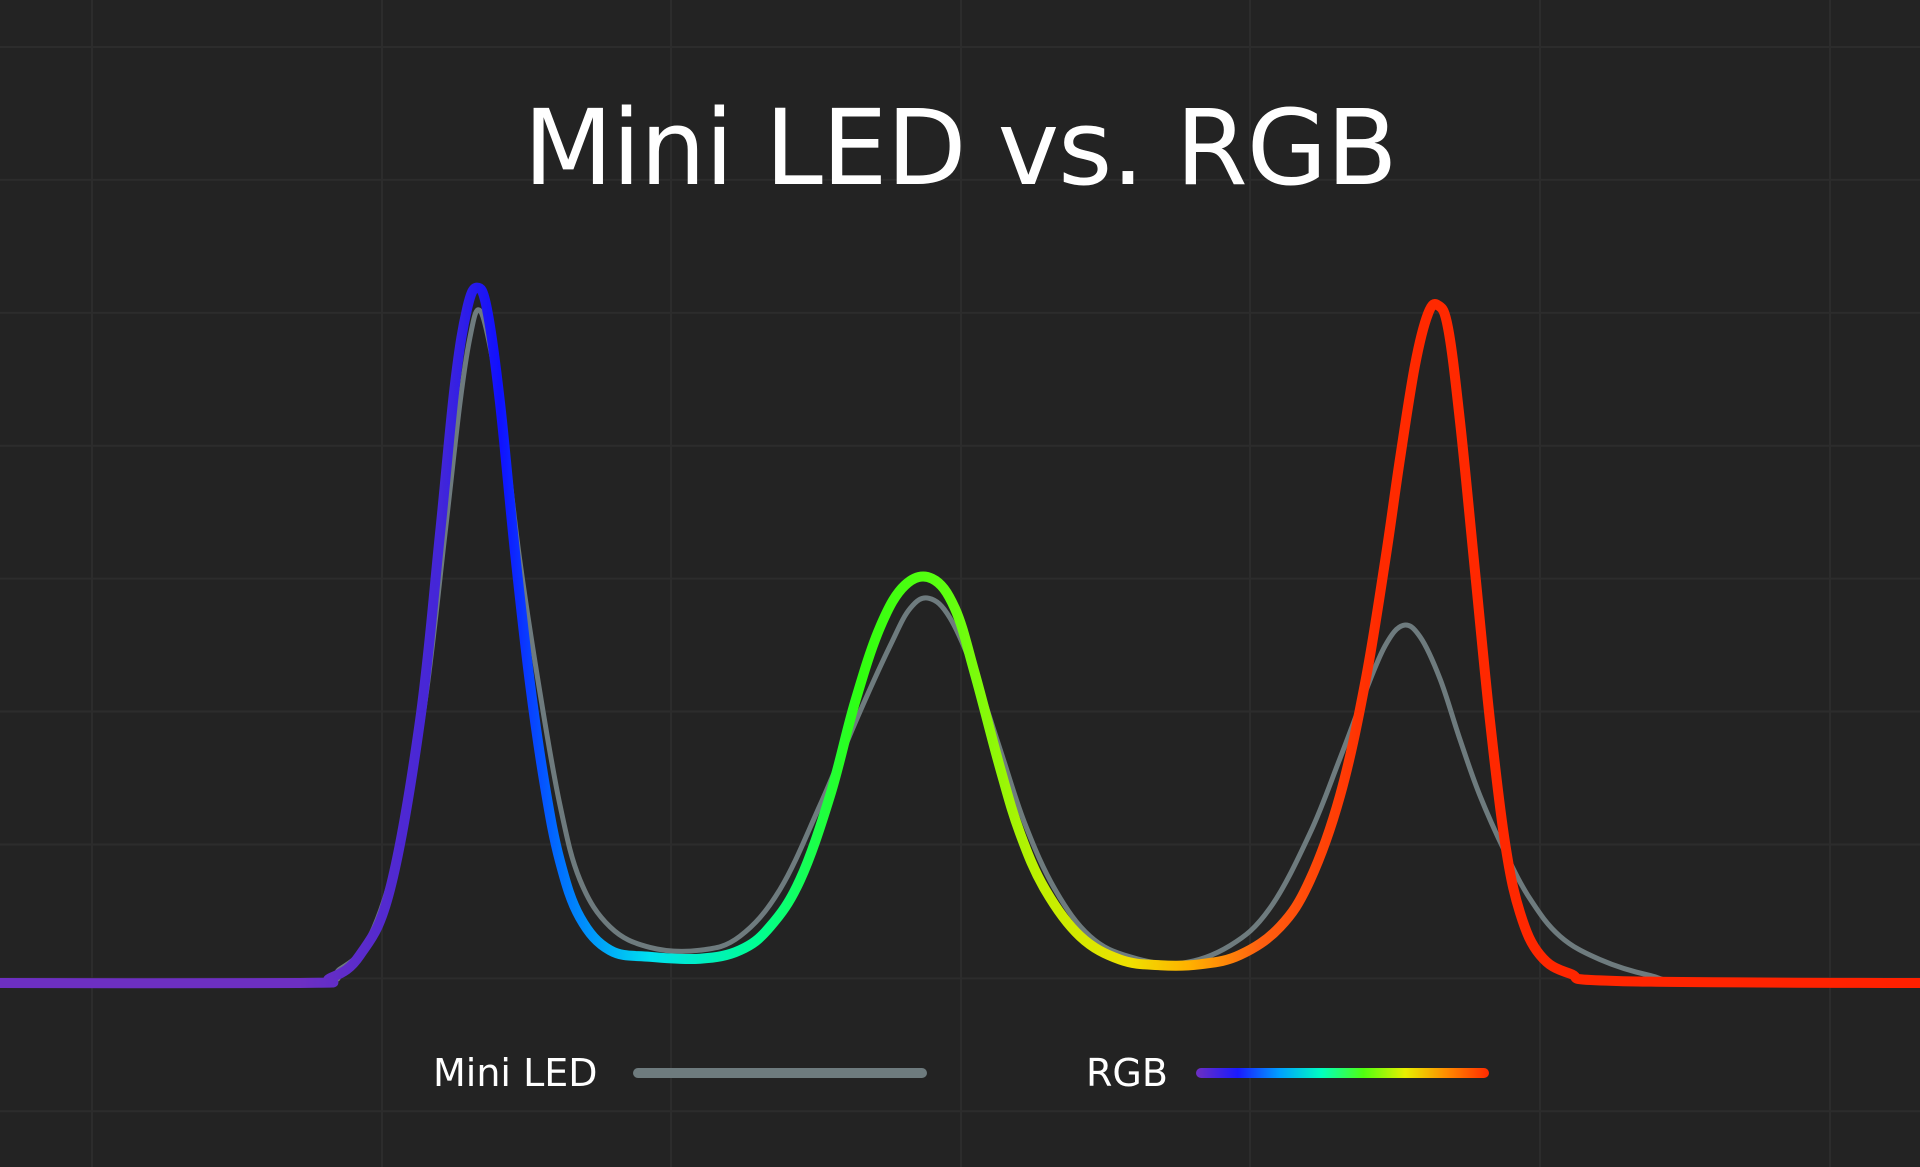 This screenshot has height=1167, width=1920. I want to click on legend-label-rgb: RGB, so click(1127, 1073).